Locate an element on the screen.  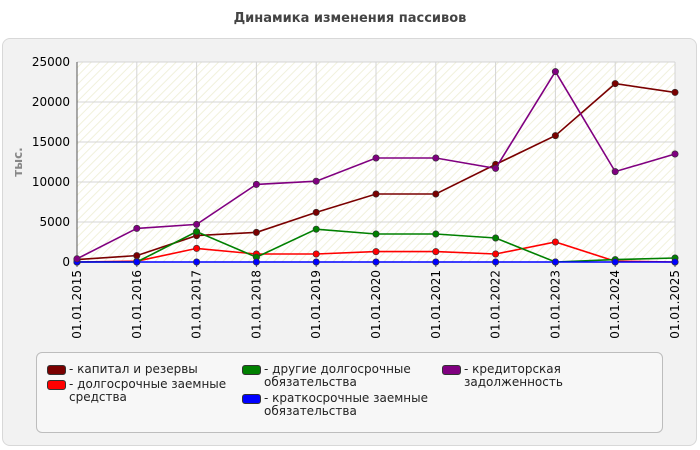
x-tick-label: 01.01.2023 is located at coordinates (555, 304).